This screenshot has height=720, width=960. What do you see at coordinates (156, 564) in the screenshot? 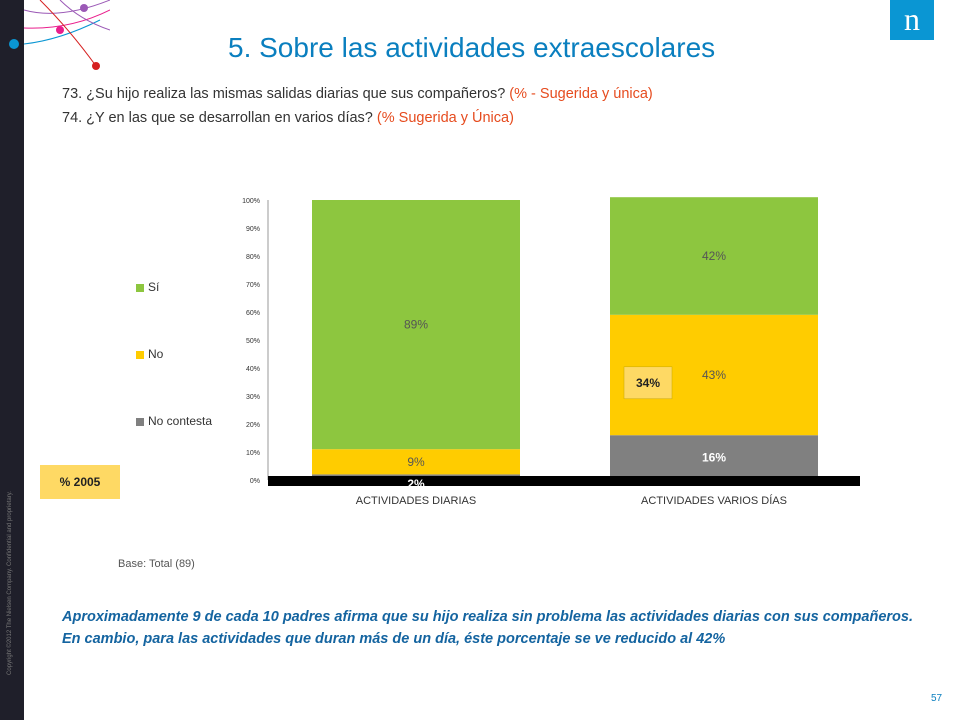
I see `base-note: Base: Total (89)` at bounding box center [156, 564].